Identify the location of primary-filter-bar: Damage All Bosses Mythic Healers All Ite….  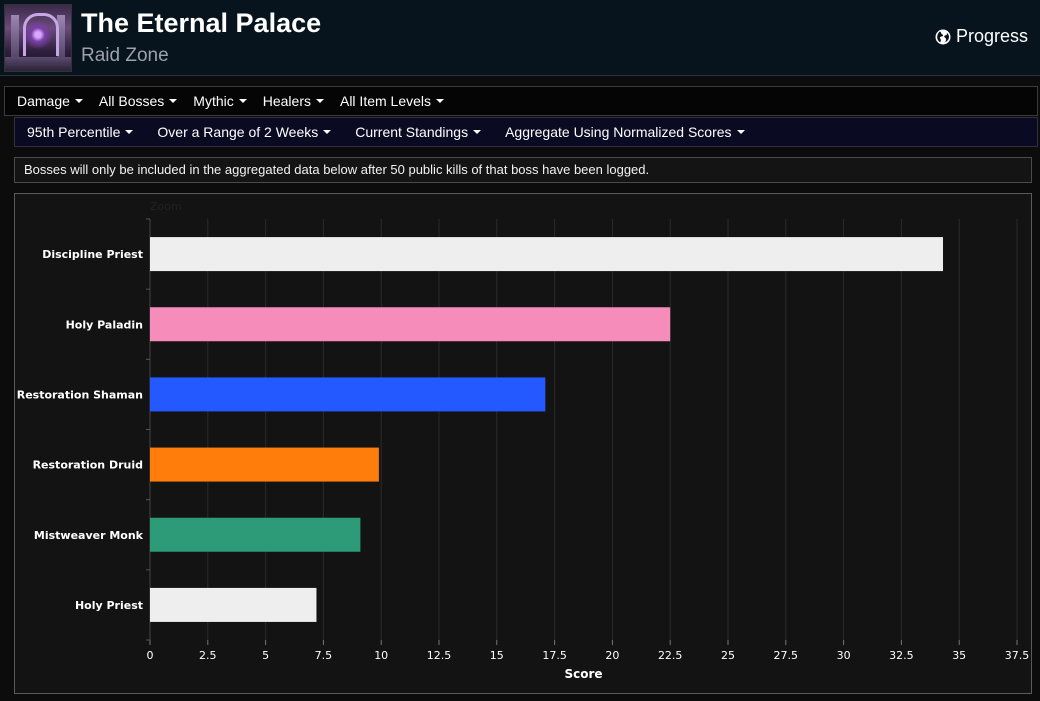
(521, 101).